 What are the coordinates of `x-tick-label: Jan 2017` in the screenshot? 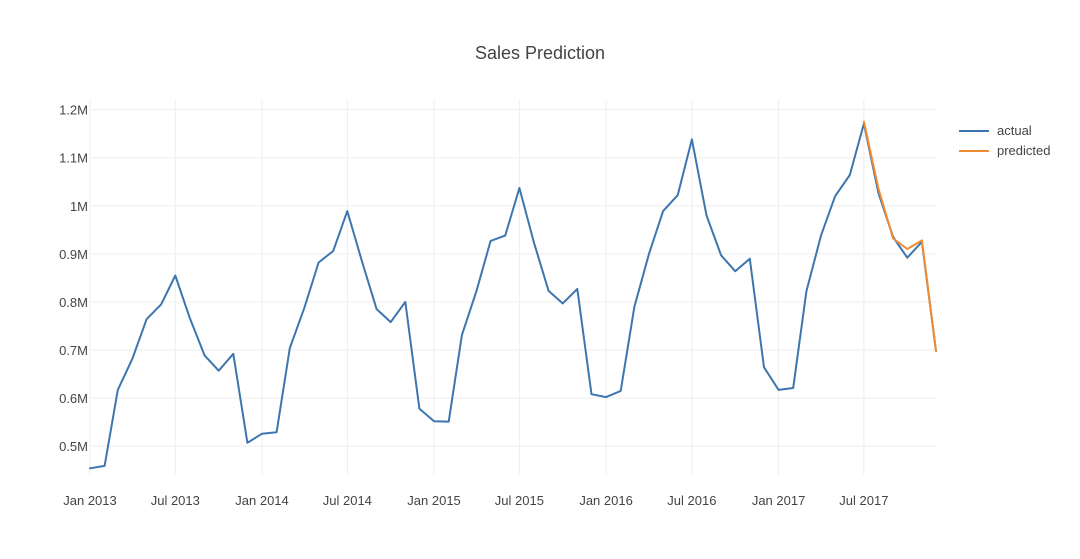 It's located at (779, 500).